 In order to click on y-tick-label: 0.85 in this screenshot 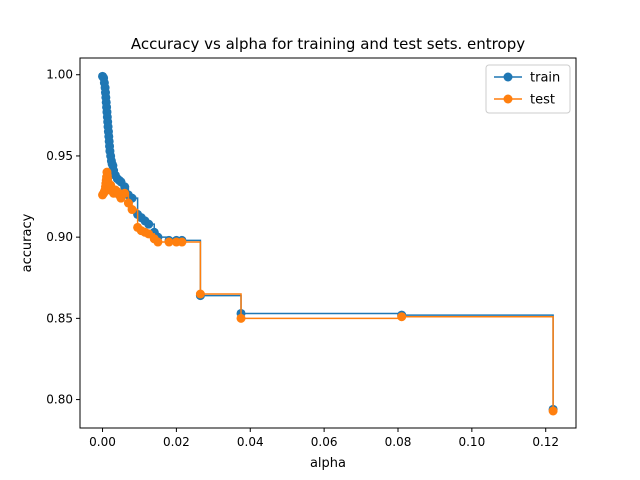, I will do `click(59, 318)`.